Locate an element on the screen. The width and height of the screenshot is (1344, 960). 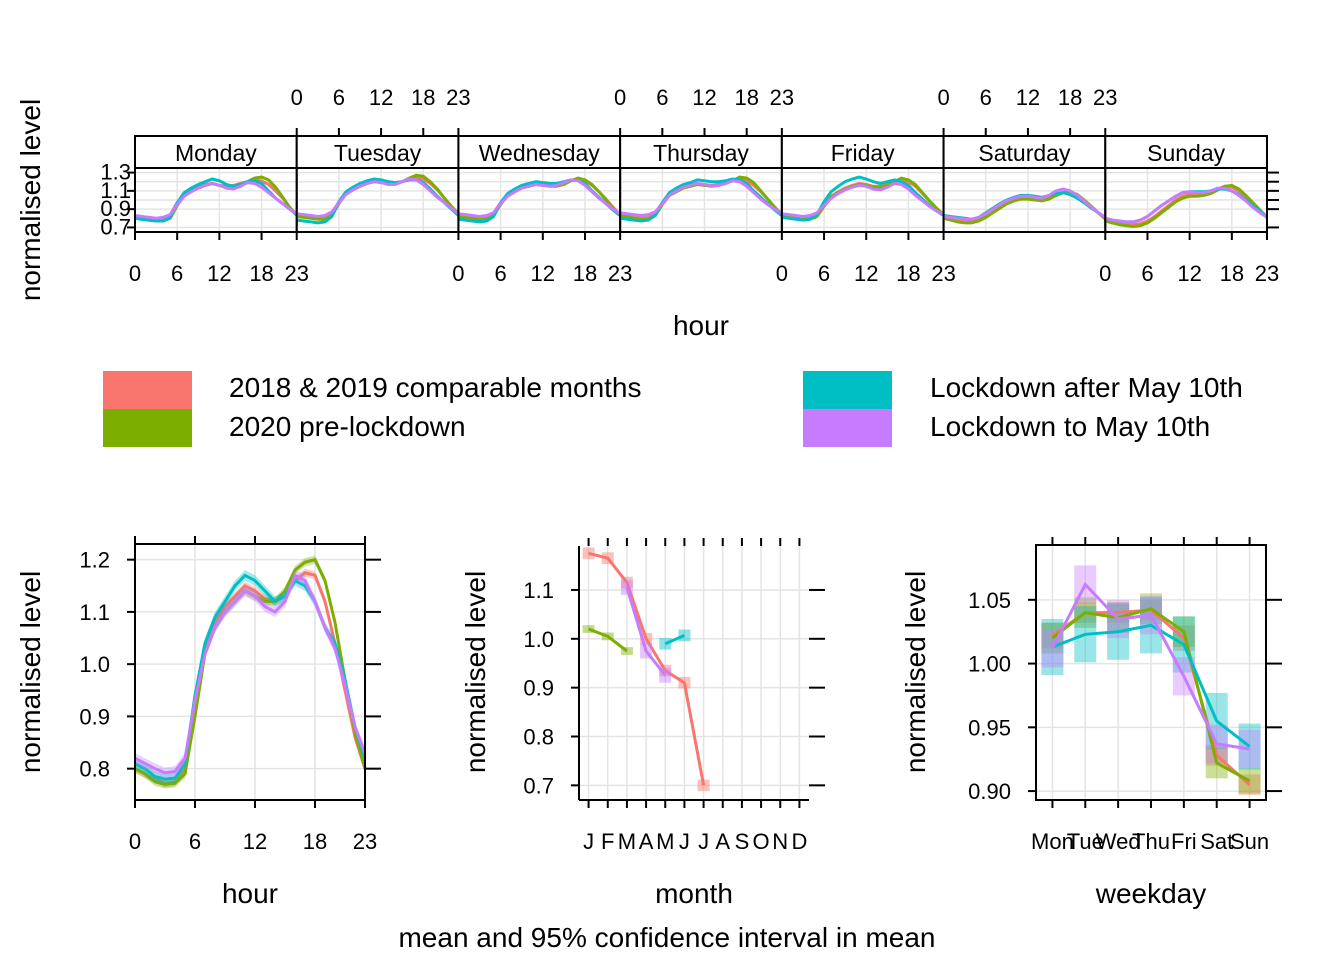
y-tick-label: 0.90 is located at coordinates (989, 791).